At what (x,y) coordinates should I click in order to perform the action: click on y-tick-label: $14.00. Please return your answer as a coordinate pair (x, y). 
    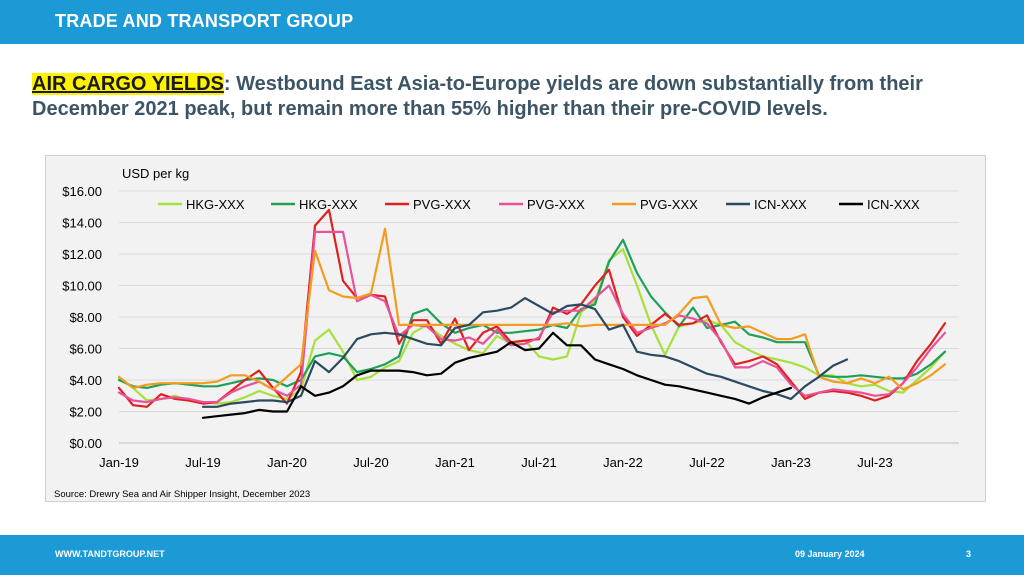
    Looking at the image, I should click on (82, 223).